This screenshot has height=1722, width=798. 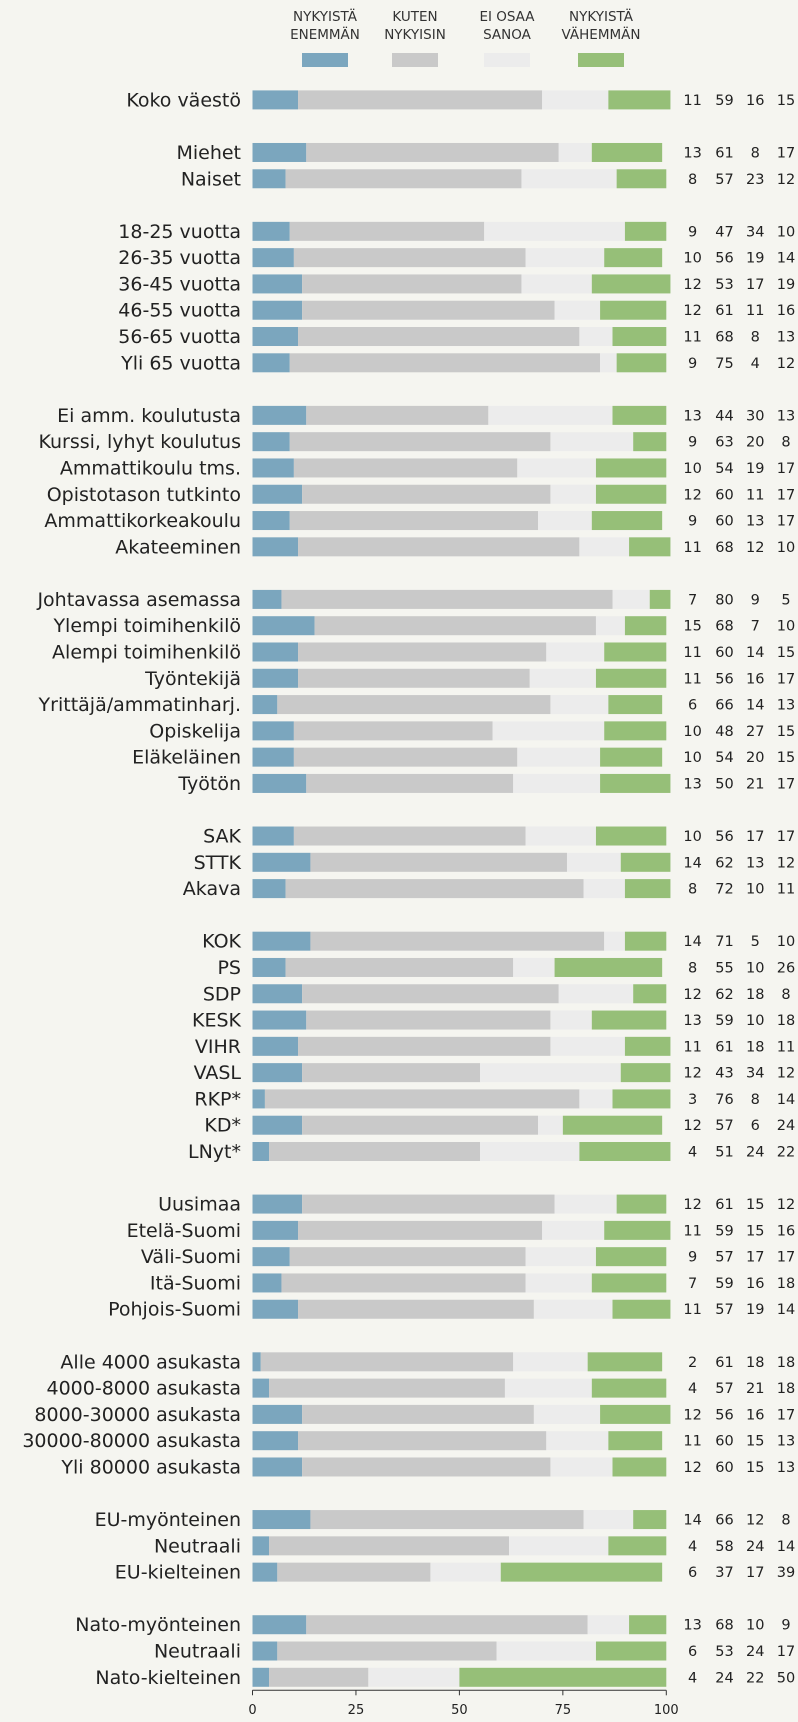 I want to click on category-label: Yli 80000 asukasta, so click(x=150, y=1467).